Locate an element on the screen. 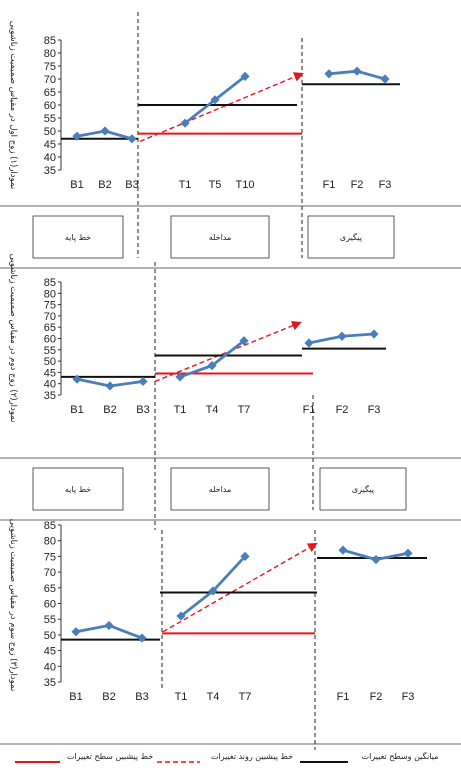 The width and height of the screenshot is (461, 771). x-tick-label: T10 is located at coordinates (245, 185).